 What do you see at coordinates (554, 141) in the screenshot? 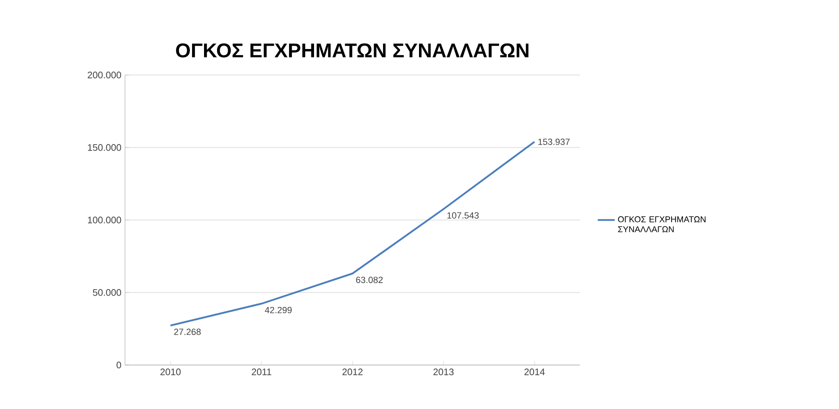
I see `data-label: 153.937` at bounding box center [554, 141].